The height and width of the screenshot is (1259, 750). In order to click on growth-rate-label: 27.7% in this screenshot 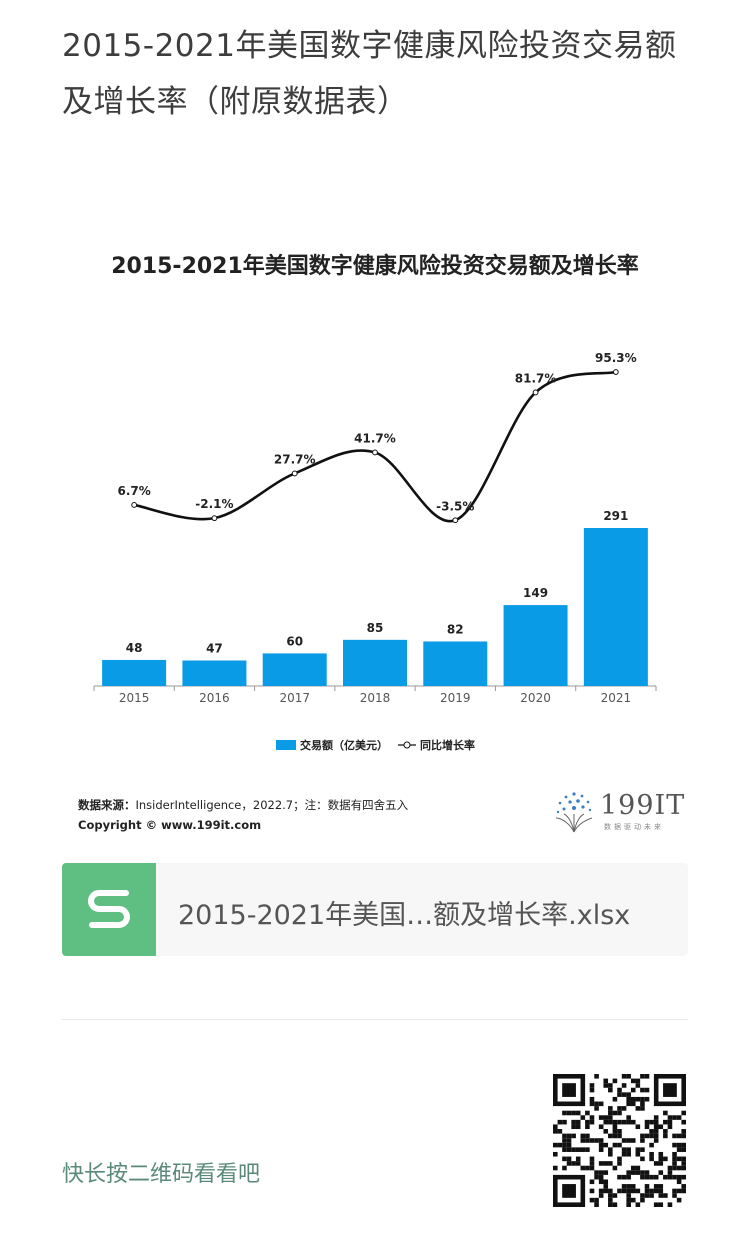, I will do `click(295, 459)`.